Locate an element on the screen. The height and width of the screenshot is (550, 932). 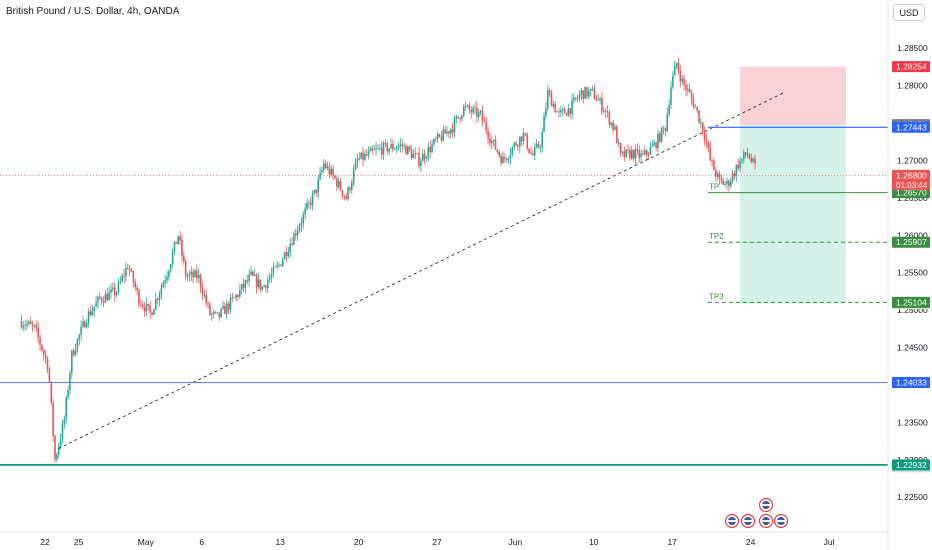
currency-button: USD is located at coordinates (909, 12).